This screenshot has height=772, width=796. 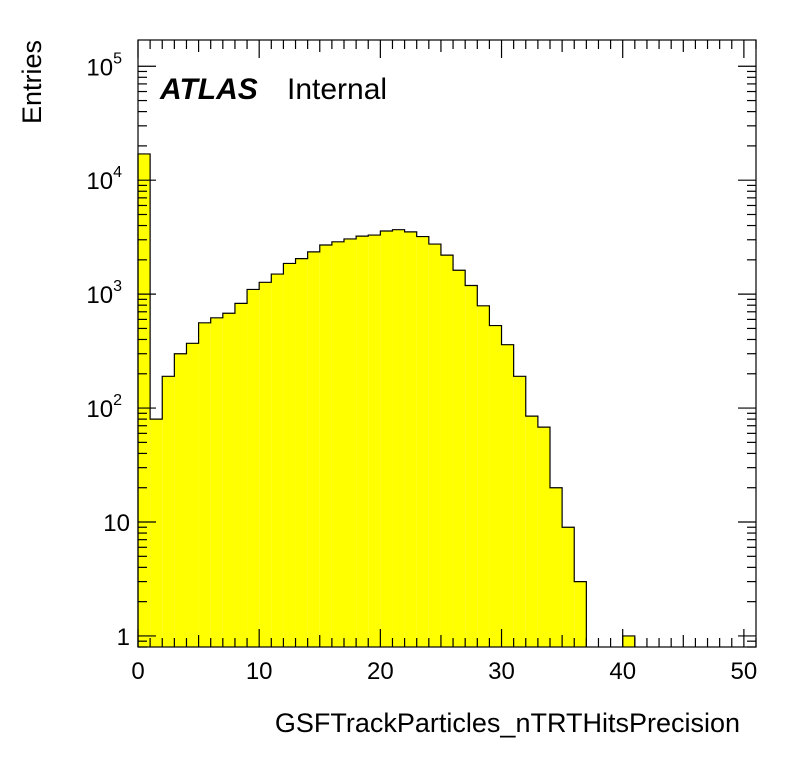 I want to click on x-tick-label: 50, so click(x=744, y=671).